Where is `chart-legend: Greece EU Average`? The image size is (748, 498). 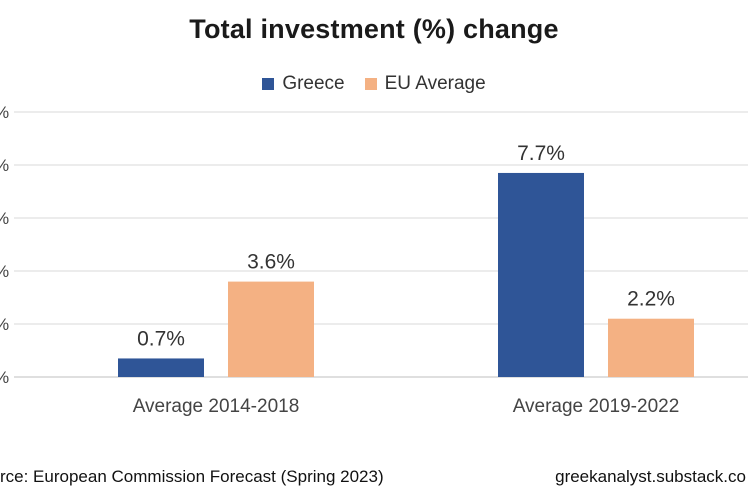 chart-legend: Greece EU Average is located at coordinates (374, 84).